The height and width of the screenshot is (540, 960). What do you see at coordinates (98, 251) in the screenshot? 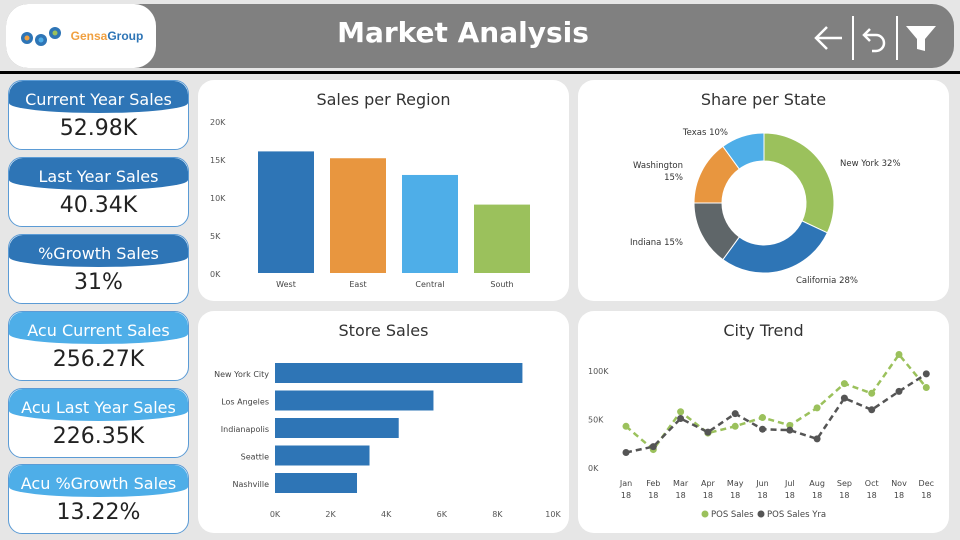
I see `kpi-label: %Growth Sales` at bounding box center [98, 251].